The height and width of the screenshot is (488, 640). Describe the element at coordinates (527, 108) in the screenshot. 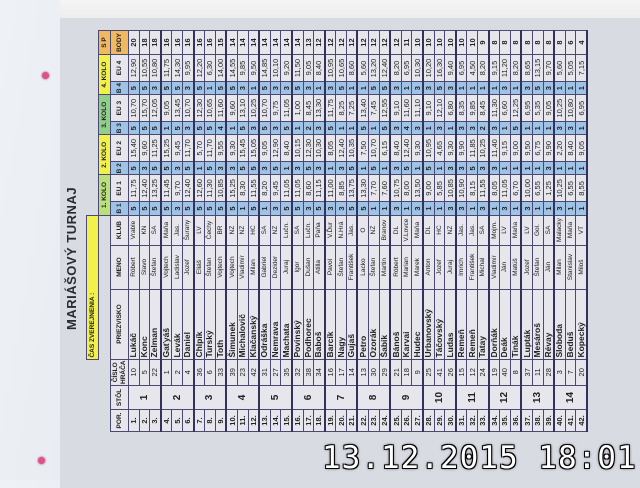

I see `eu-cell: 6,95` at that location.